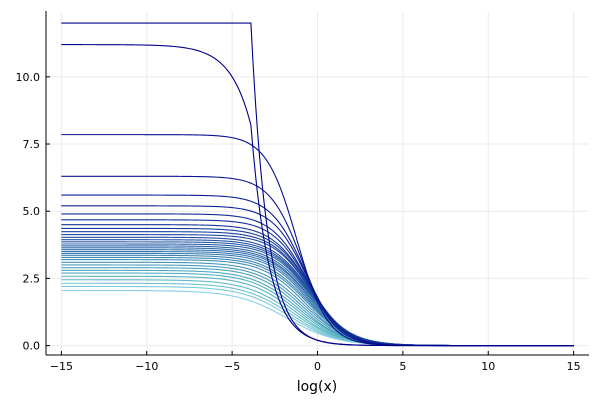 This screenshot has width=600, height=405. I want to click on y-tick-label: 5.0, so click(32, 211).